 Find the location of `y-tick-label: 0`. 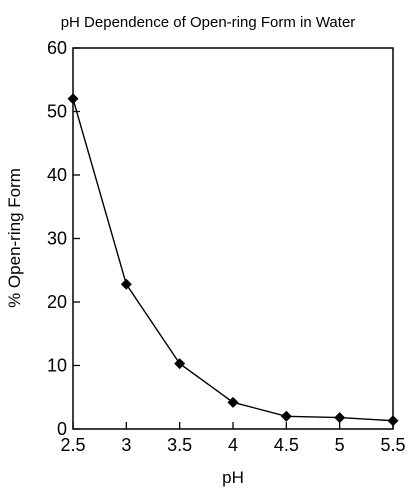

y-tick-label: 0 is located at coordinates (62, 429).